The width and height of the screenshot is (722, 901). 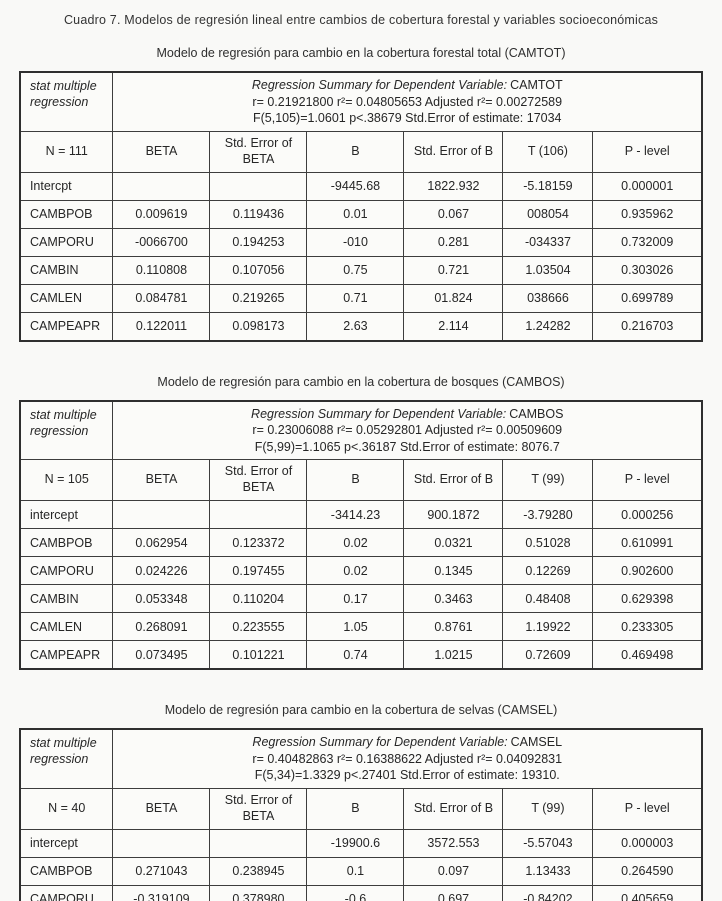 What do you see at coordinates (258, 655) in the screenshot?
I see `cell-value: 0.101221` at bounding box center [258, 655].